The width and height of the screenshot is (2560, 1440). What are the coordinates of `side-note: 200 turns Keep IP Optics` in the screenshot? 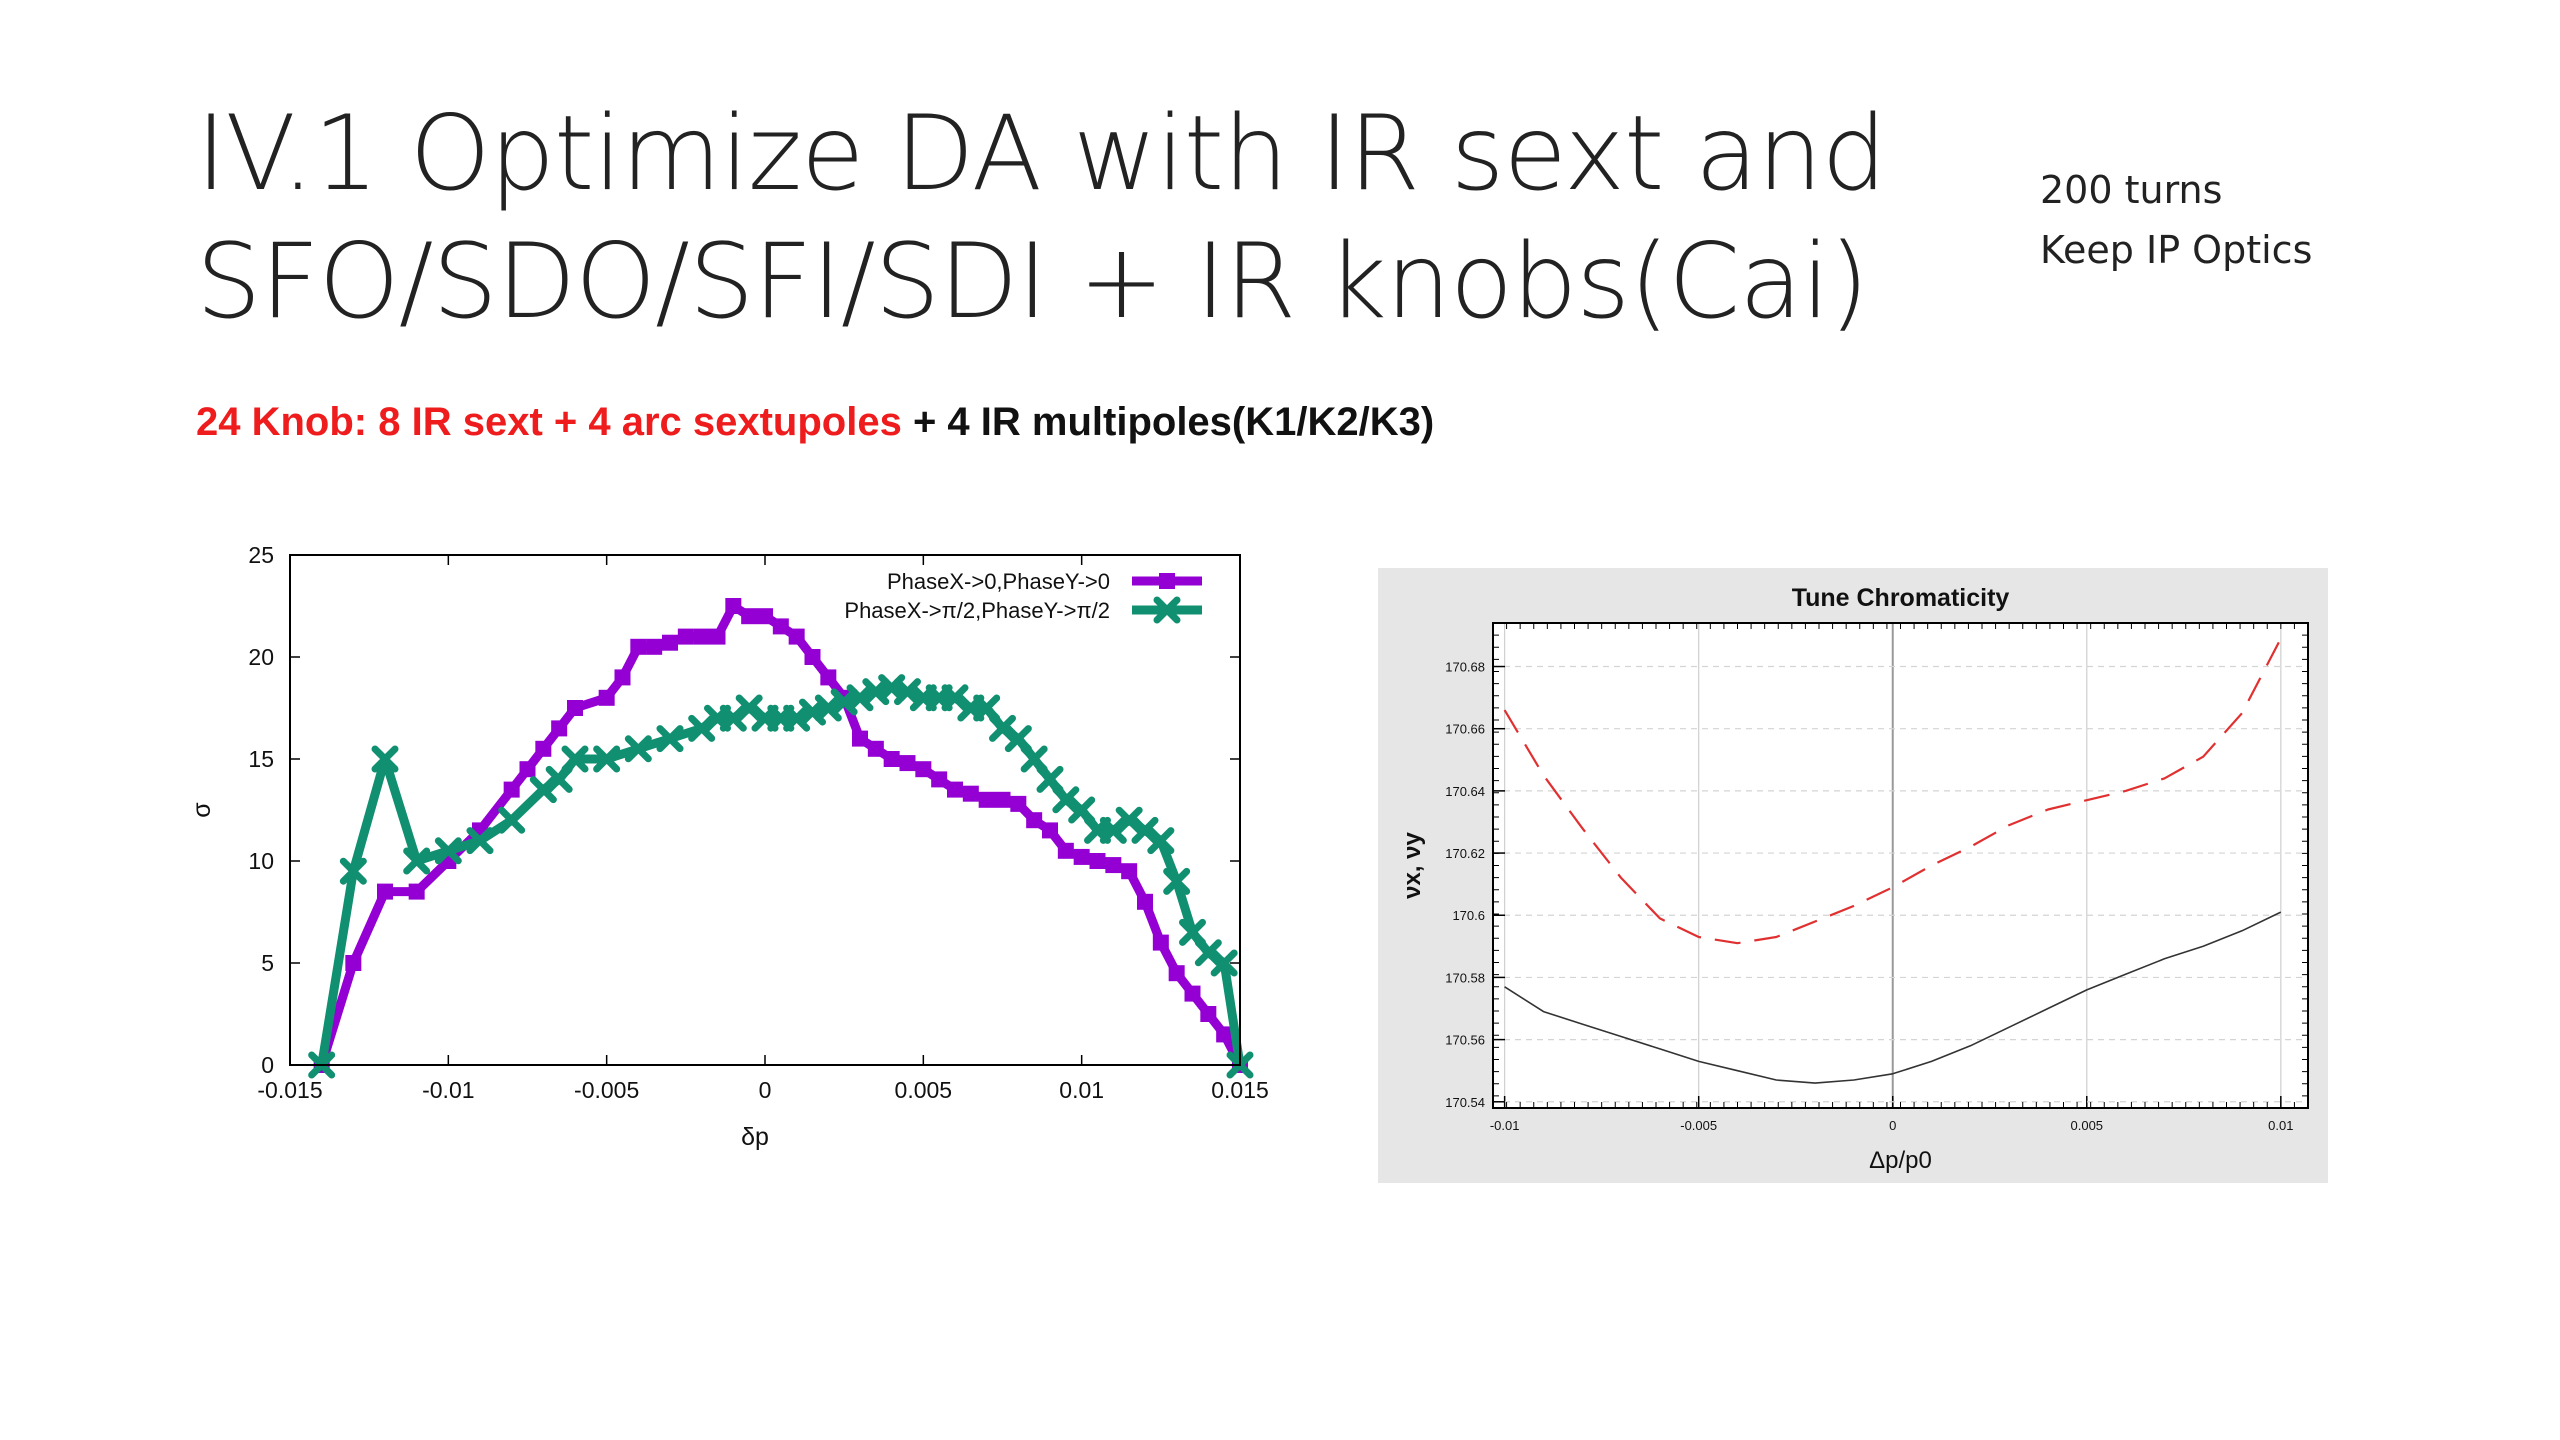 It's located at (2176, 220).